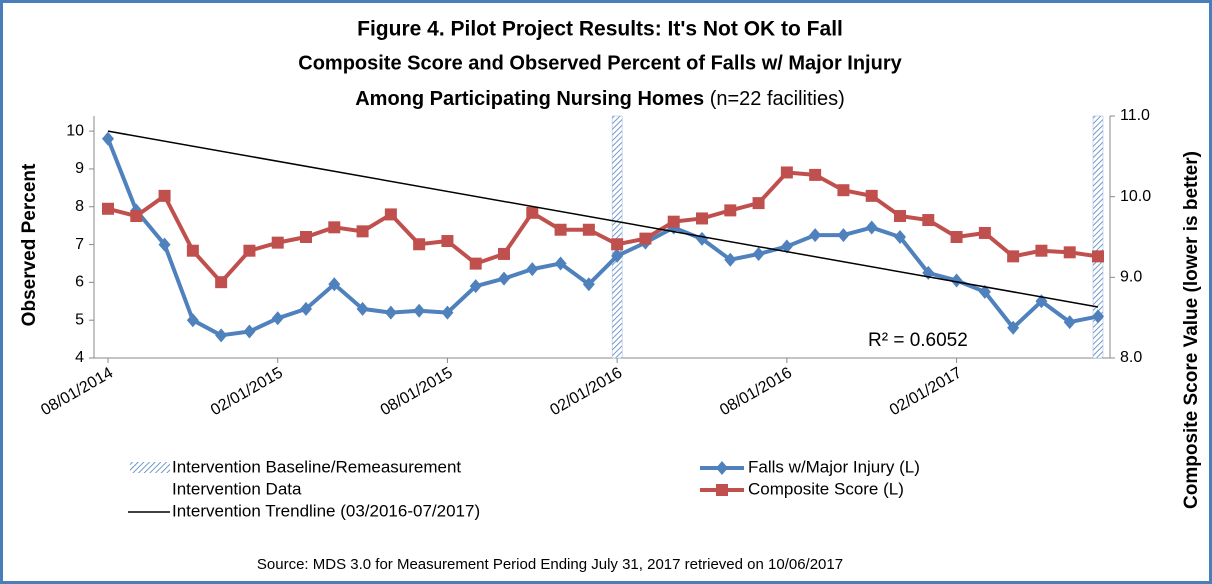 The height and width of the screenshot is (584, 1212). Describe the element at coordinates (29, 244) in the screenshot. I see `y-axis-title: Observed Percent` at that location.